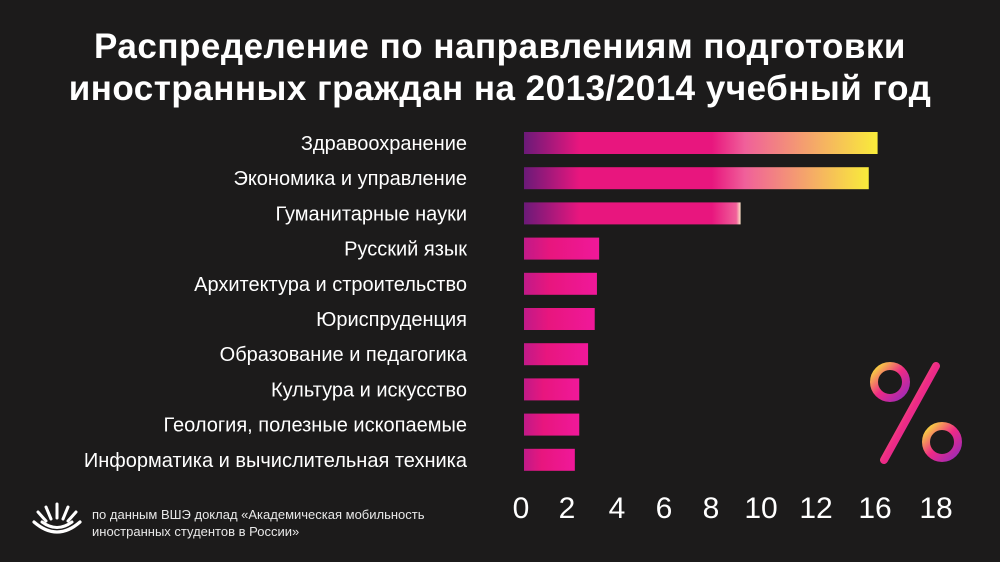 This screenshot has height=562, width=1000. Describe the element at coordinates (874, 508) in the screenshot. I see `x-tick-label-16: 16` at that location.